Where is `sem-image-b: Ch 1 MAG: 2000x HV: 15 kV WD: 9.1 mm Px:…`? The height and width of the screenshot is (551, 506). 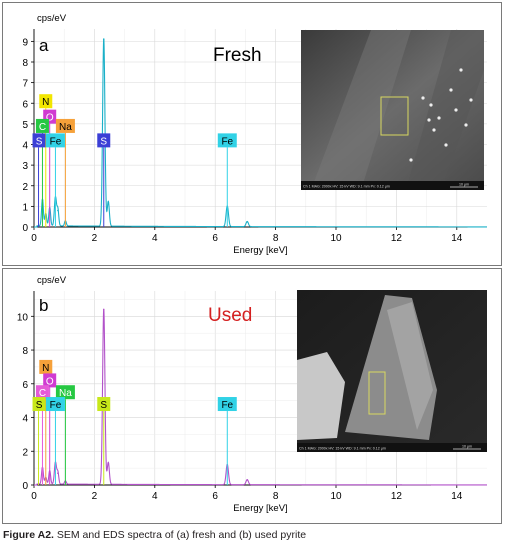 sem-image-b: Ch 1 MAG: 2000x HV: 15 kV WD: 9.1 mm Px:… is located at coordinates (392, 371).